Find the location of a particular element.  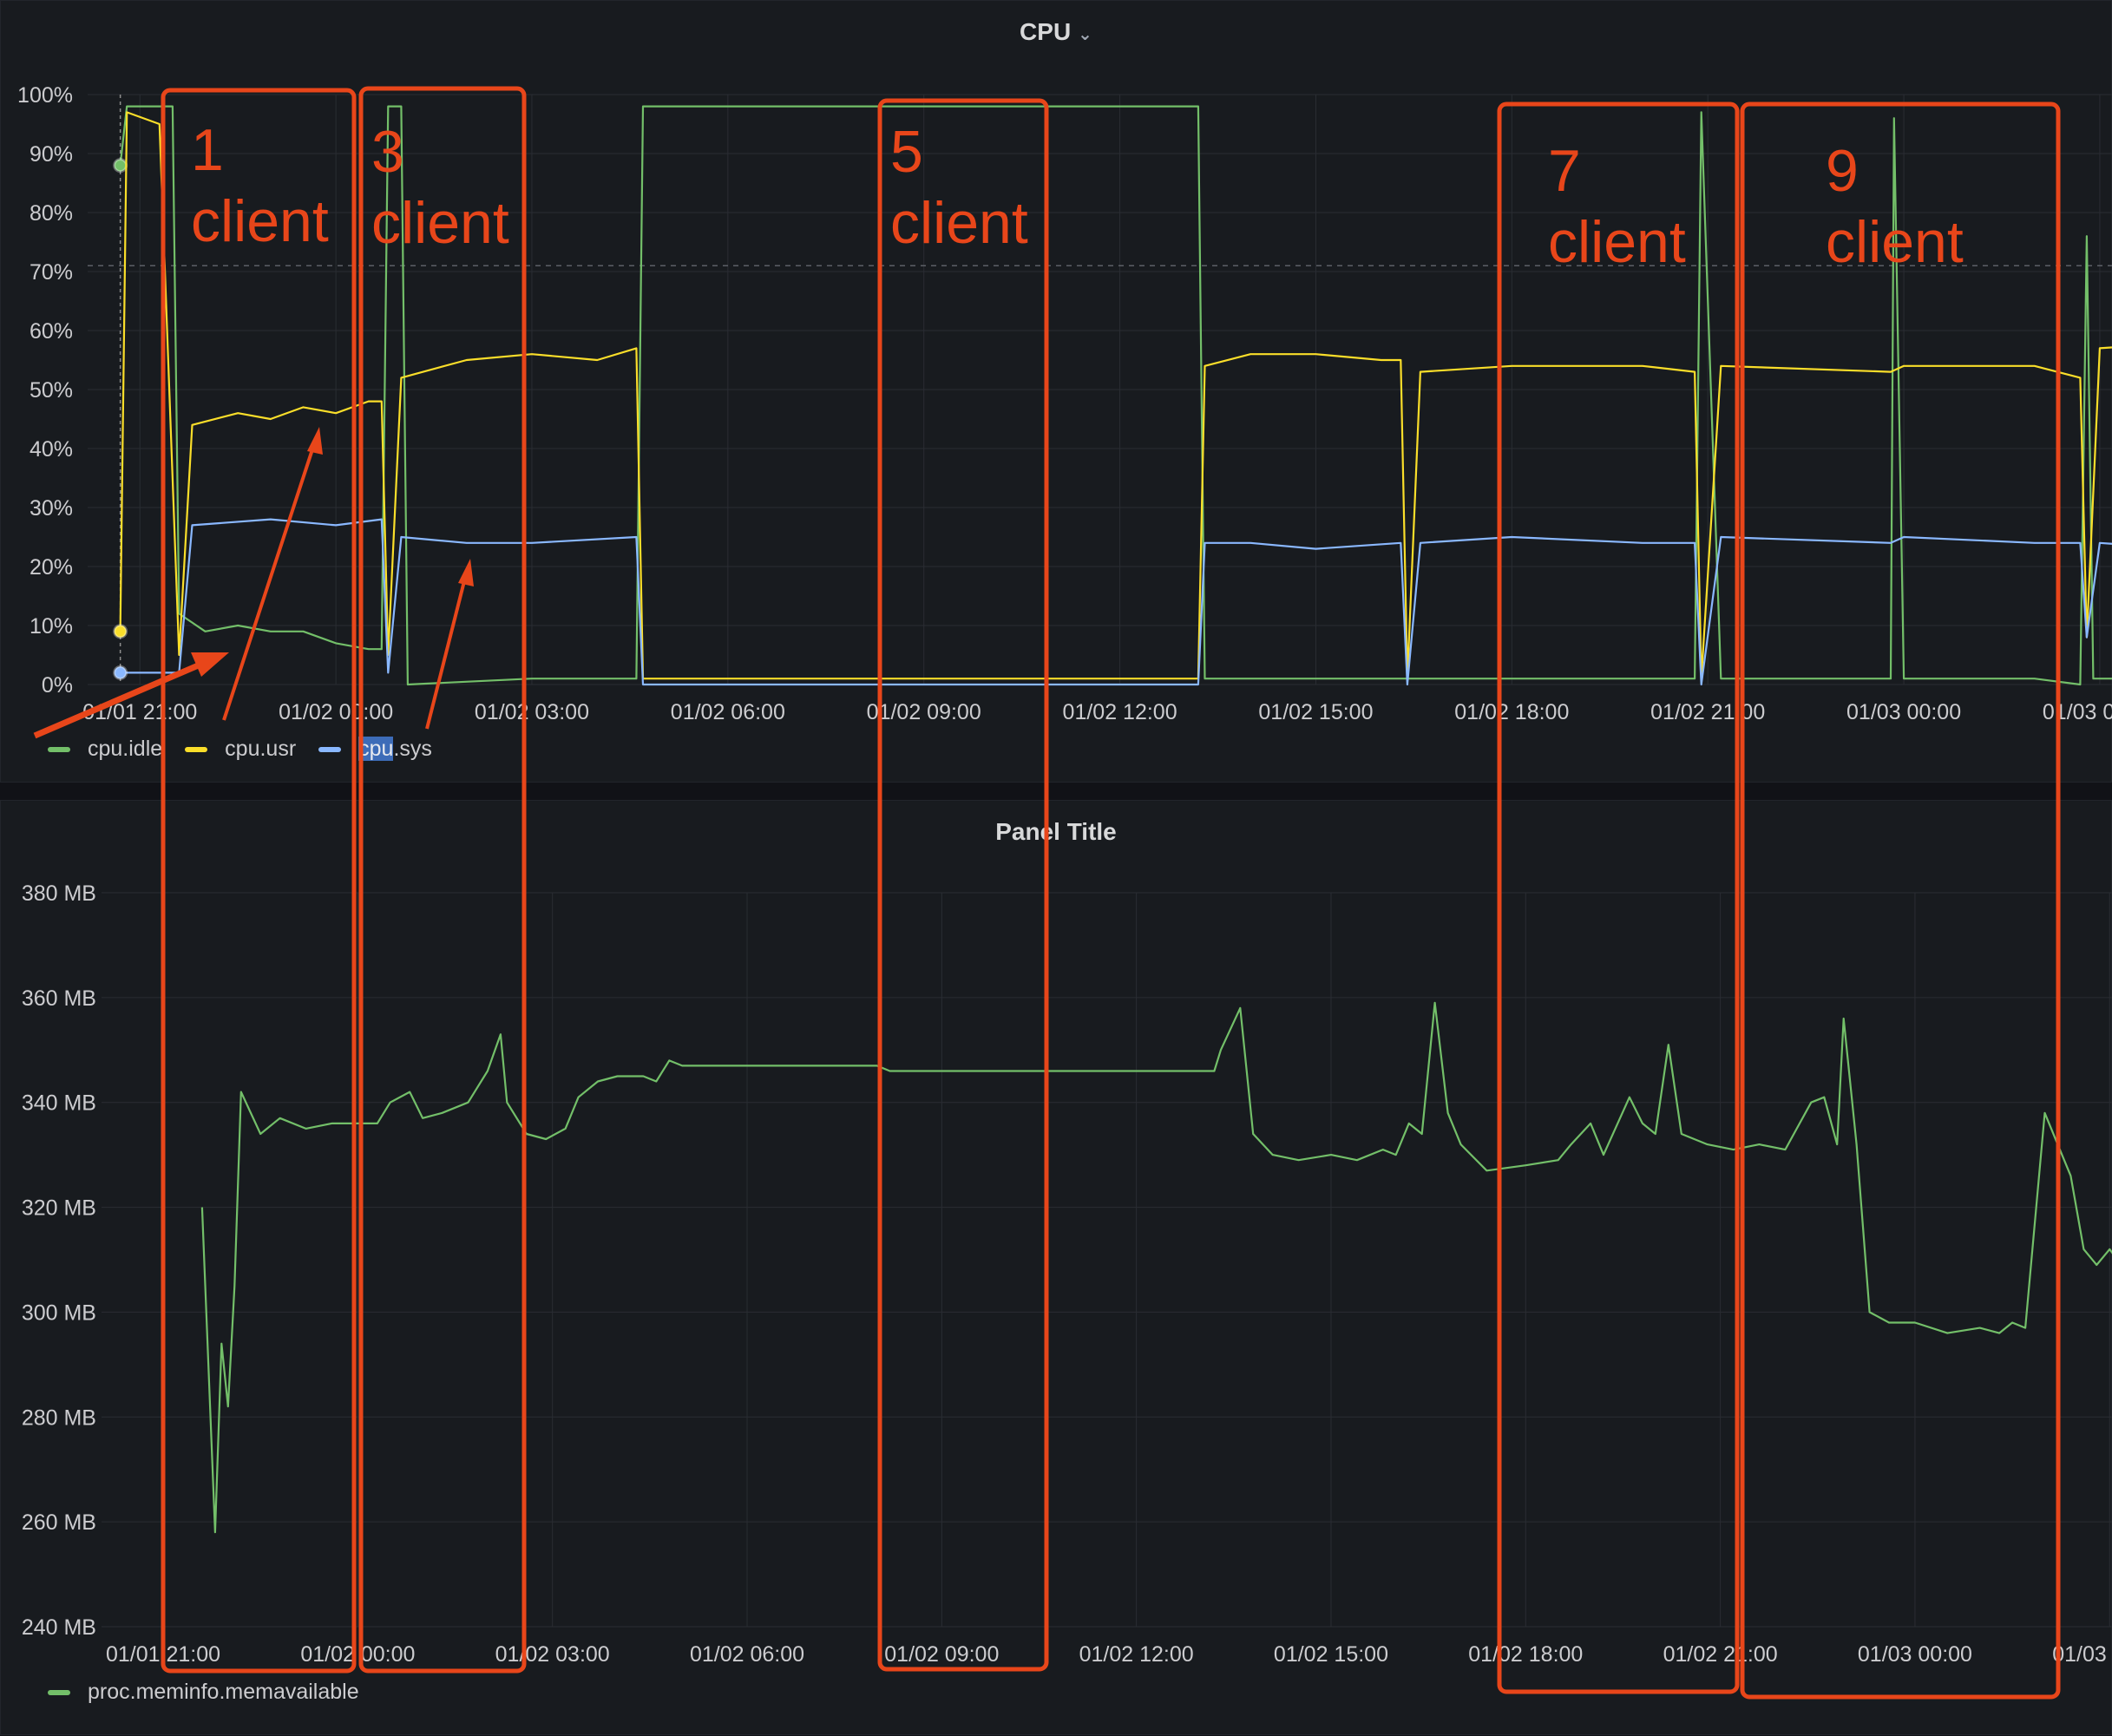

y-tick-label: 40% is located at coordinates (51, 449).